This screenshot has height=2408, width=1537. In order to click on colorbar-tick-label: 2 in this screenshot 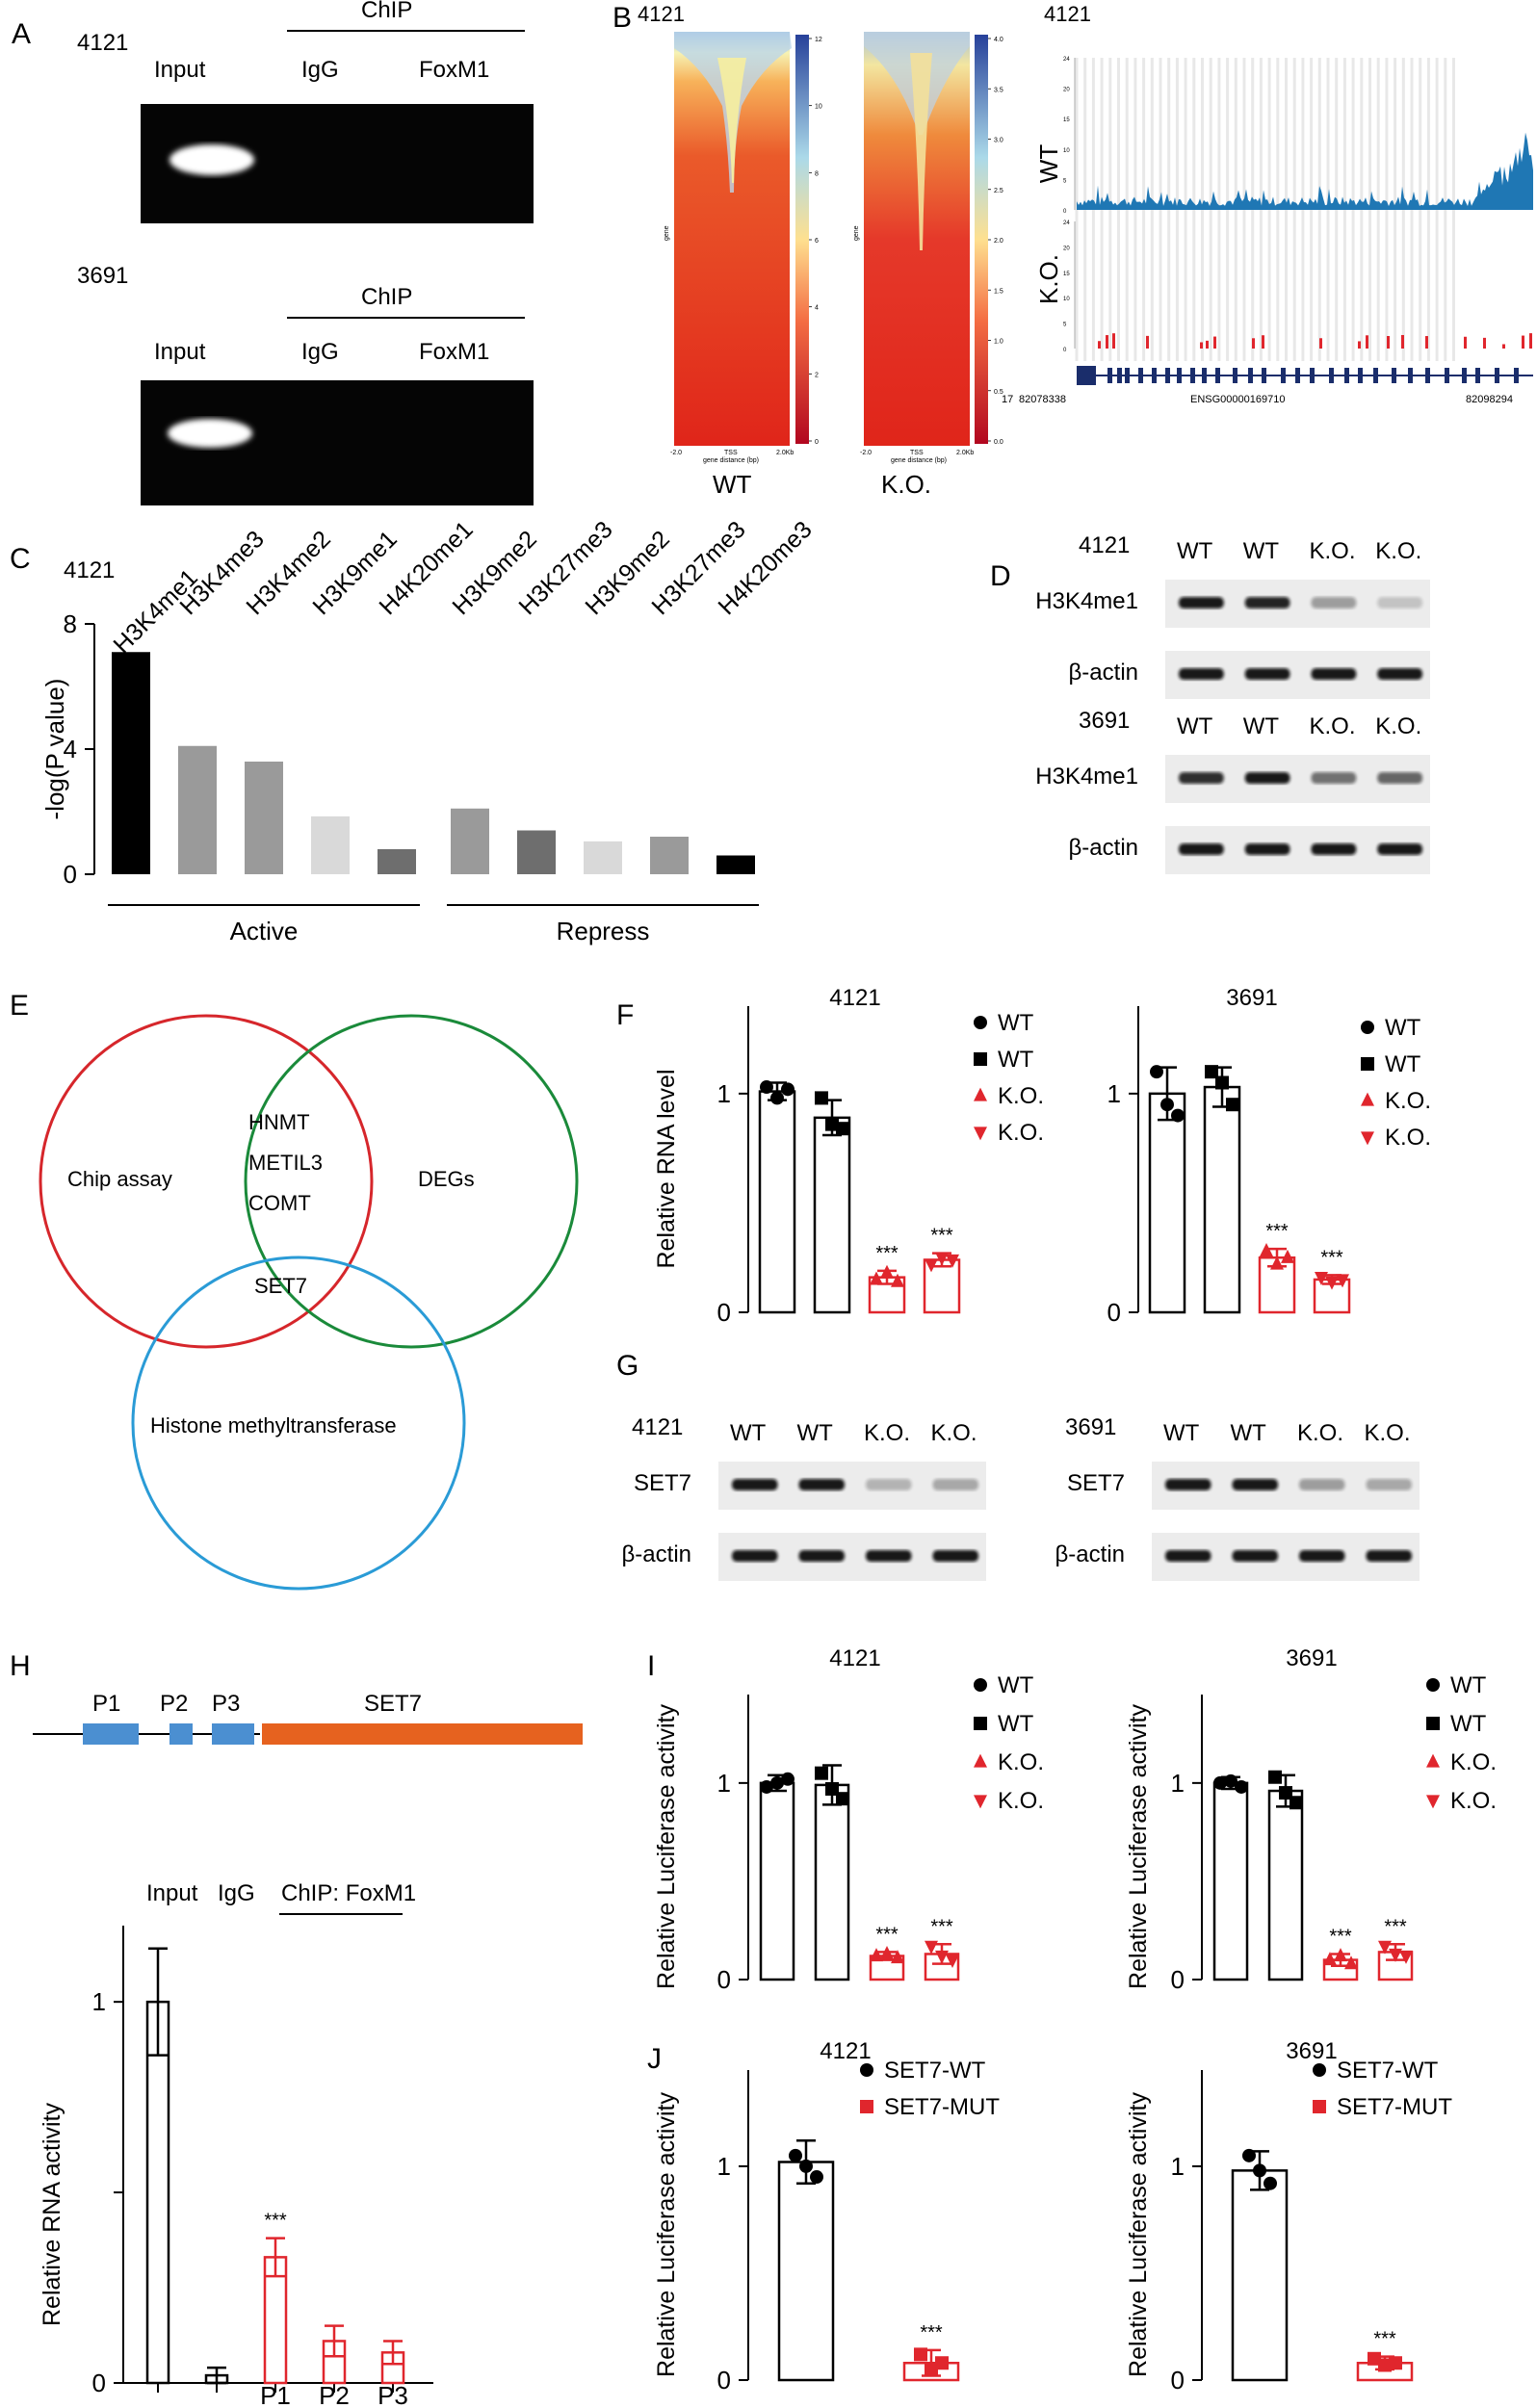, I will do `click(817, 375)`.